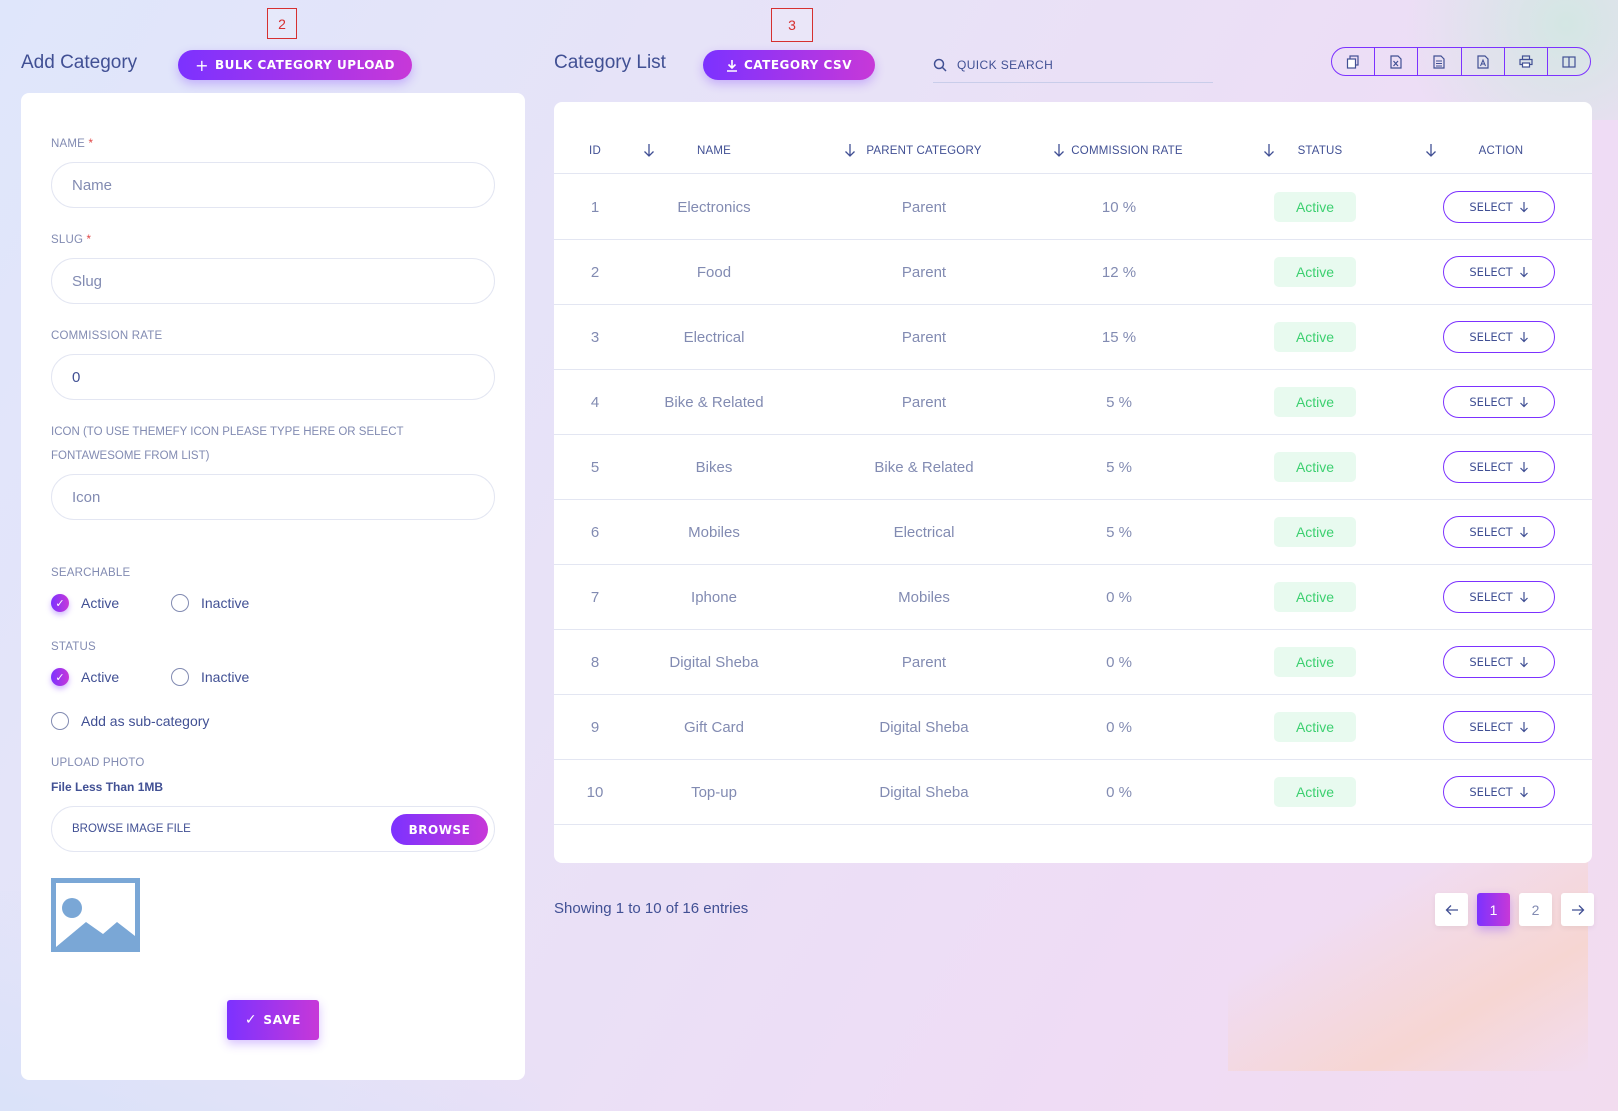  What do you see at coordinates (210, 677) in the screenshot?
I see `status-inactive-radio: Inactive` at bounding box center [210, 677].